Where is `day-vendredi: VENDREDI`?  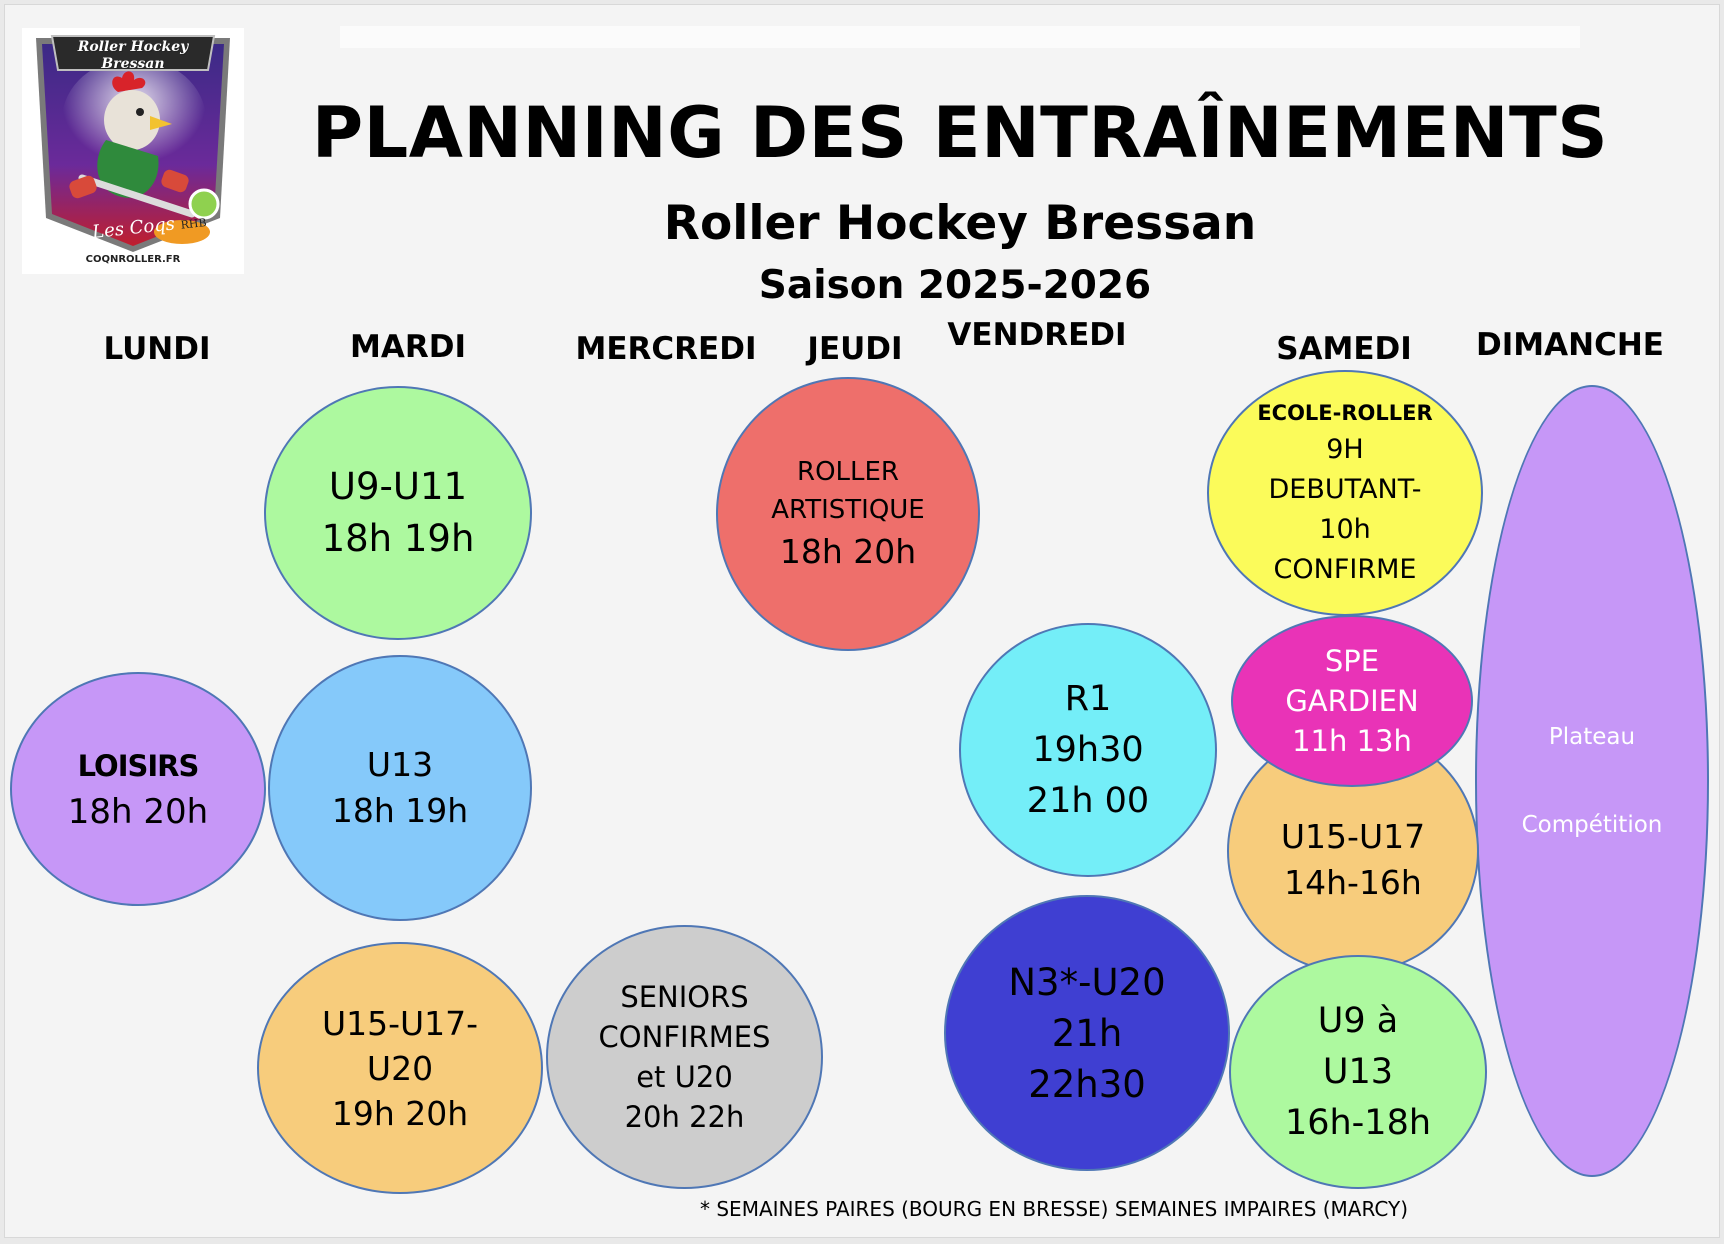 day-vendredi: VENDREDI is located at coordinates (1037, 335).